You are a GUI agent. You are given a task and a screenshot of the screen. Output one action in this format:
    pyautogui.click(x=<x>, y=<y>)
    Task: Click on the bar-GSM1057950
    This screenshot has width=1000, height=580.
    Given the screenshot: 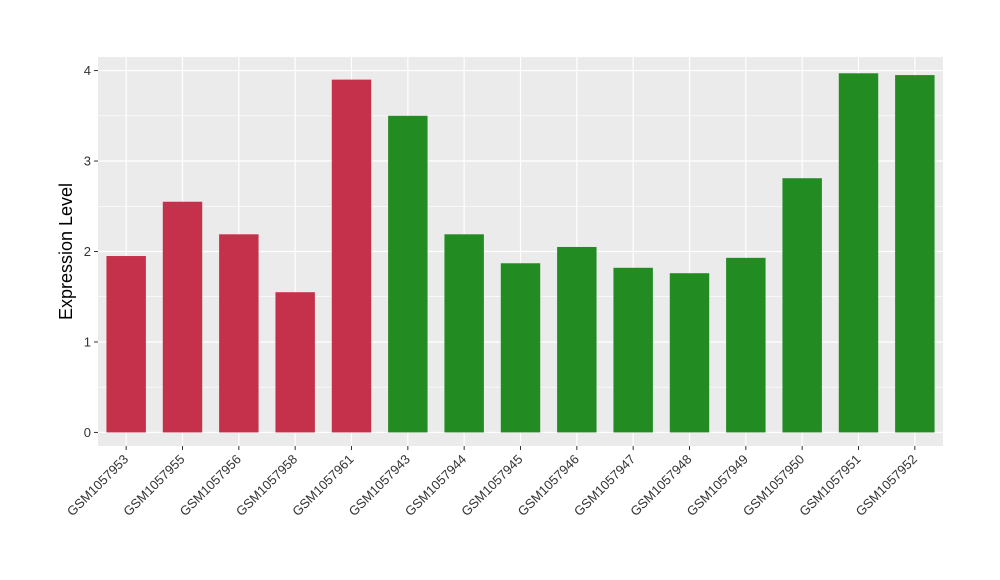 What is the action you would take?
    pyautogui.click(x=802, y=305)
    